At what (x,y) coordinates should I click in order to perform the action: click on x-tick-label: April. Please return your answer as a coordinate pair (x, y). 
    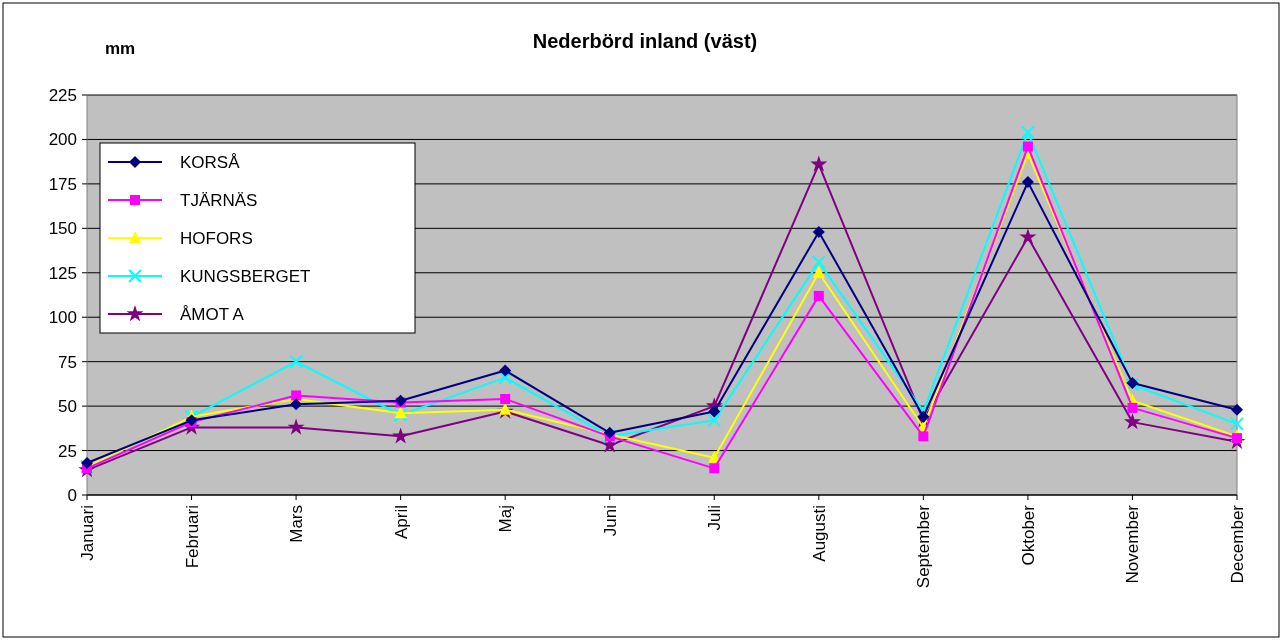
    Looking at the image, I should click on (401, 522).